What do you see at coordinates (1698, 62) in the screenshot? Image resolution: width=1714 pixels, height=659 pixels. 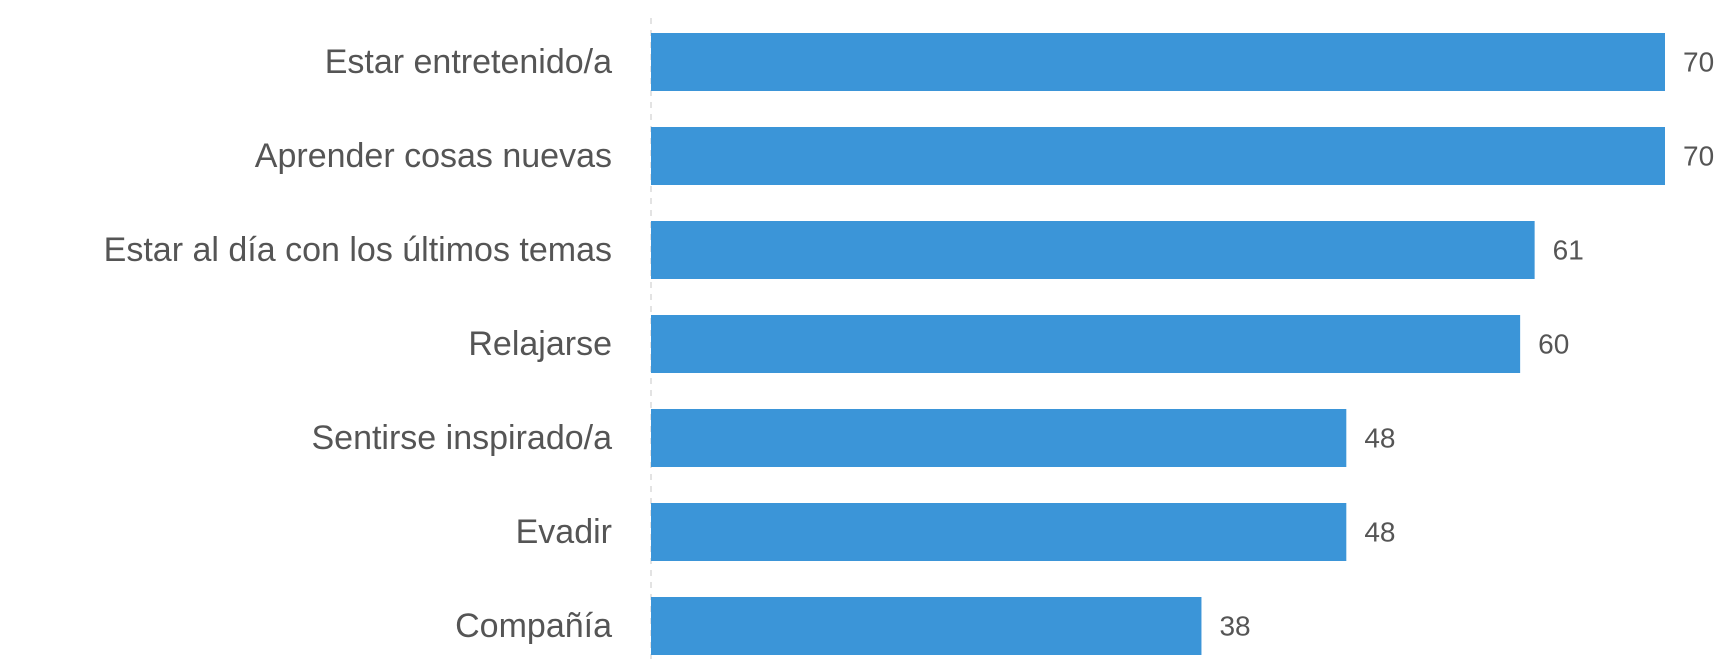 I see `value-label-0: 70` at bounding box center [1698, 62].